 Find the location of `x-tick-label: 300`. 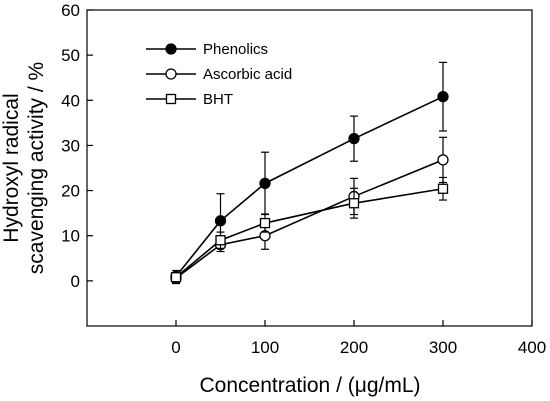

x-tick-label: 300 is located at coordinates (443, 347).